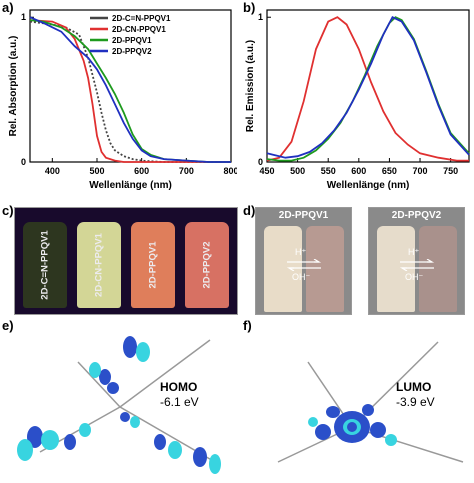 Image resolution: width=474 pixels, height=483 pixels. I want to click on vial-d-label-1: 2D-PPQV1, so click(303, 215).